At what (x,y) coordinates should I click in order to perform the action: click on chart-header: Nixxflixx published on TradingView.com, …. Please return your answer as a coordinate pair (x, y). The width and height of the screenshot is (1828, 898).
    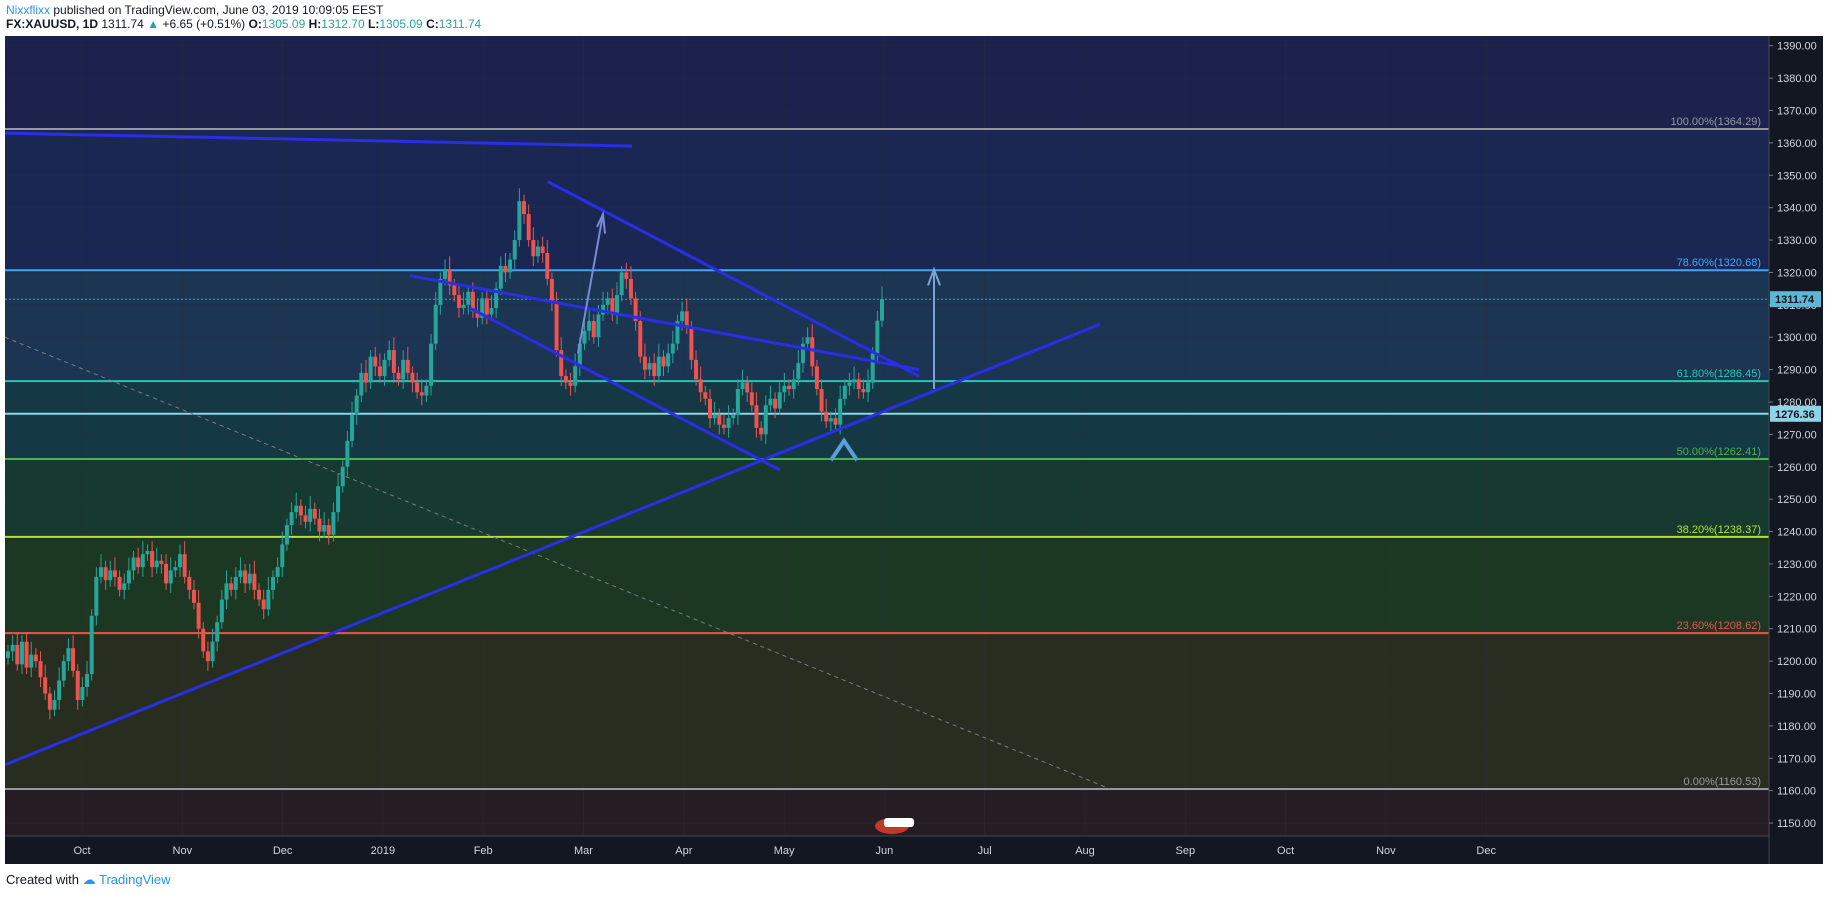
    Looking at the image, I should click on (243, 17).